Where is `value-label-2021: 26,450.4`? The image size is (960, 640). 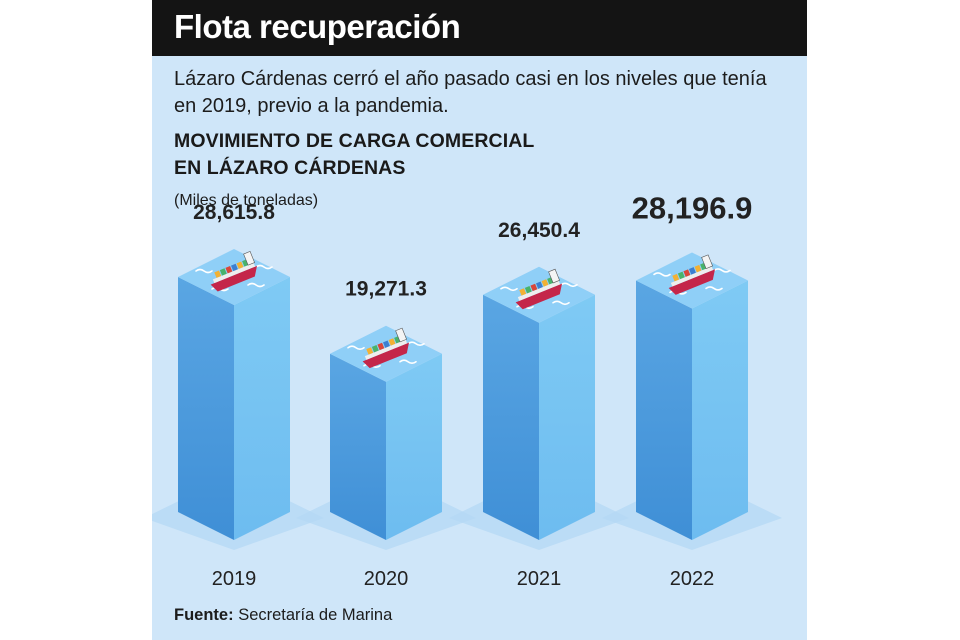
value-label-2021: 26,450.4 is located at coordinates (539, 230).